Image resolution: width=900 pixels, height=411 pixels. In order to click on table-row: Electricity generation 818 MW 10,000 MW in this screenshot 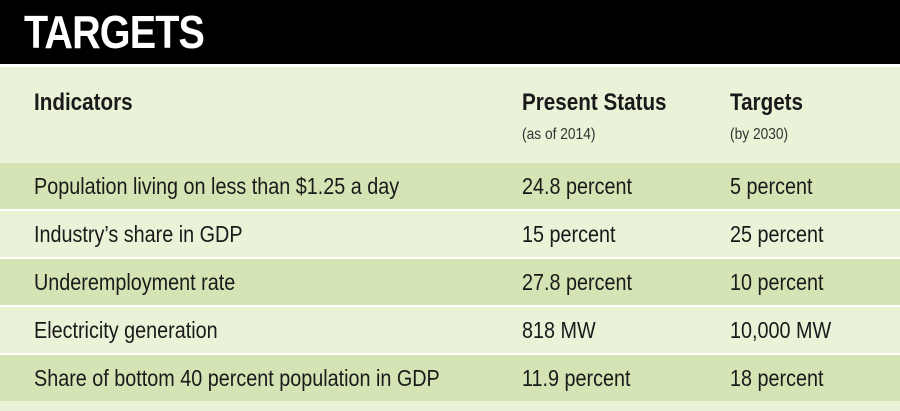, I will do `click(450, 330)`.